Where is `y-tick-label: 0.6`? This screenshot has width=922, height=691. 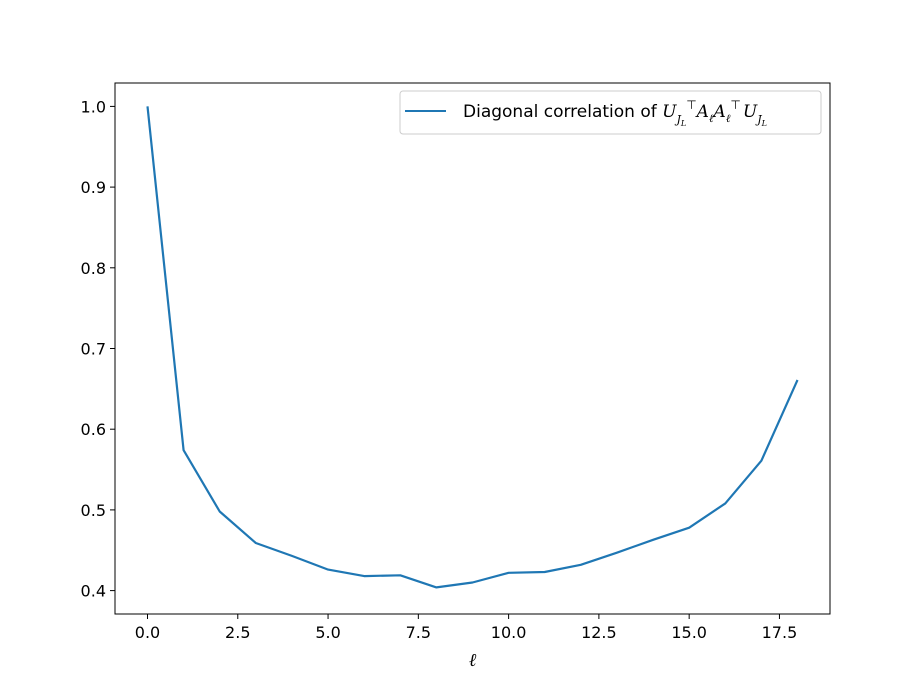
y-tick-label: 0.6 is located at coordinates (93, 429).